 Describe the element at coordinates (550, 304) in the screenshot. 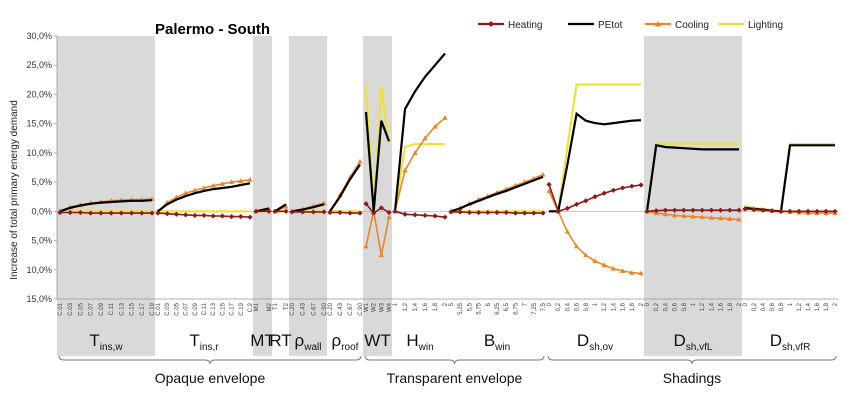

I see `x-tick-label: 0` at that location.